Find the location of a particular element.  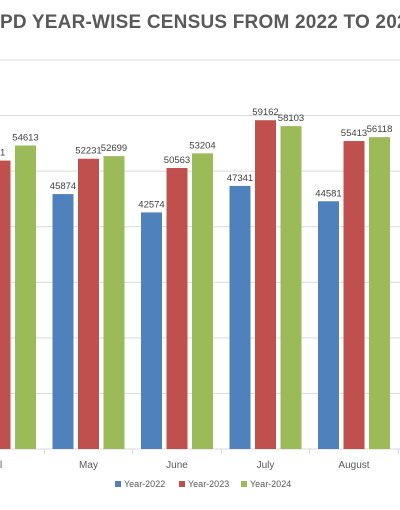

legend-label-year-2024: Year-2024 is located at coordinates (270, 484).